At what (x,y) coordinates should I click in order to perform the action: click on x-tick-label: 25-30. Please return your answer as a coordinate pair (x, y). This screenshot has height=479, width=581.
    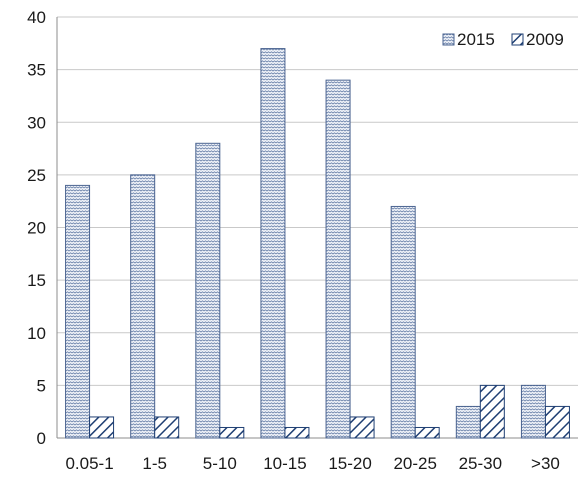
    Looking at the image, I should click on (480, 463).